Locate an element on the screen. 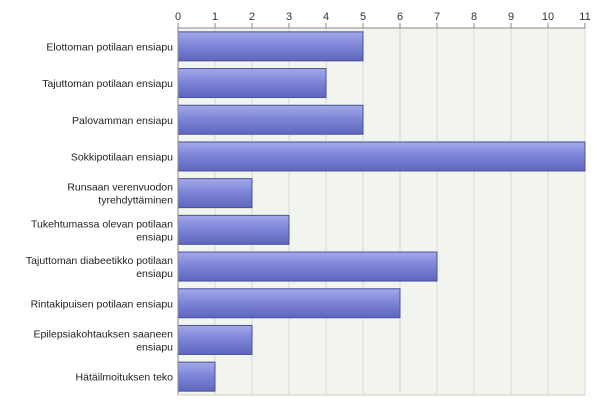 This screenshot has height=410, width=600. category-label: Tukehtumassa olevan potilaan is located at coordinates (102, 224).